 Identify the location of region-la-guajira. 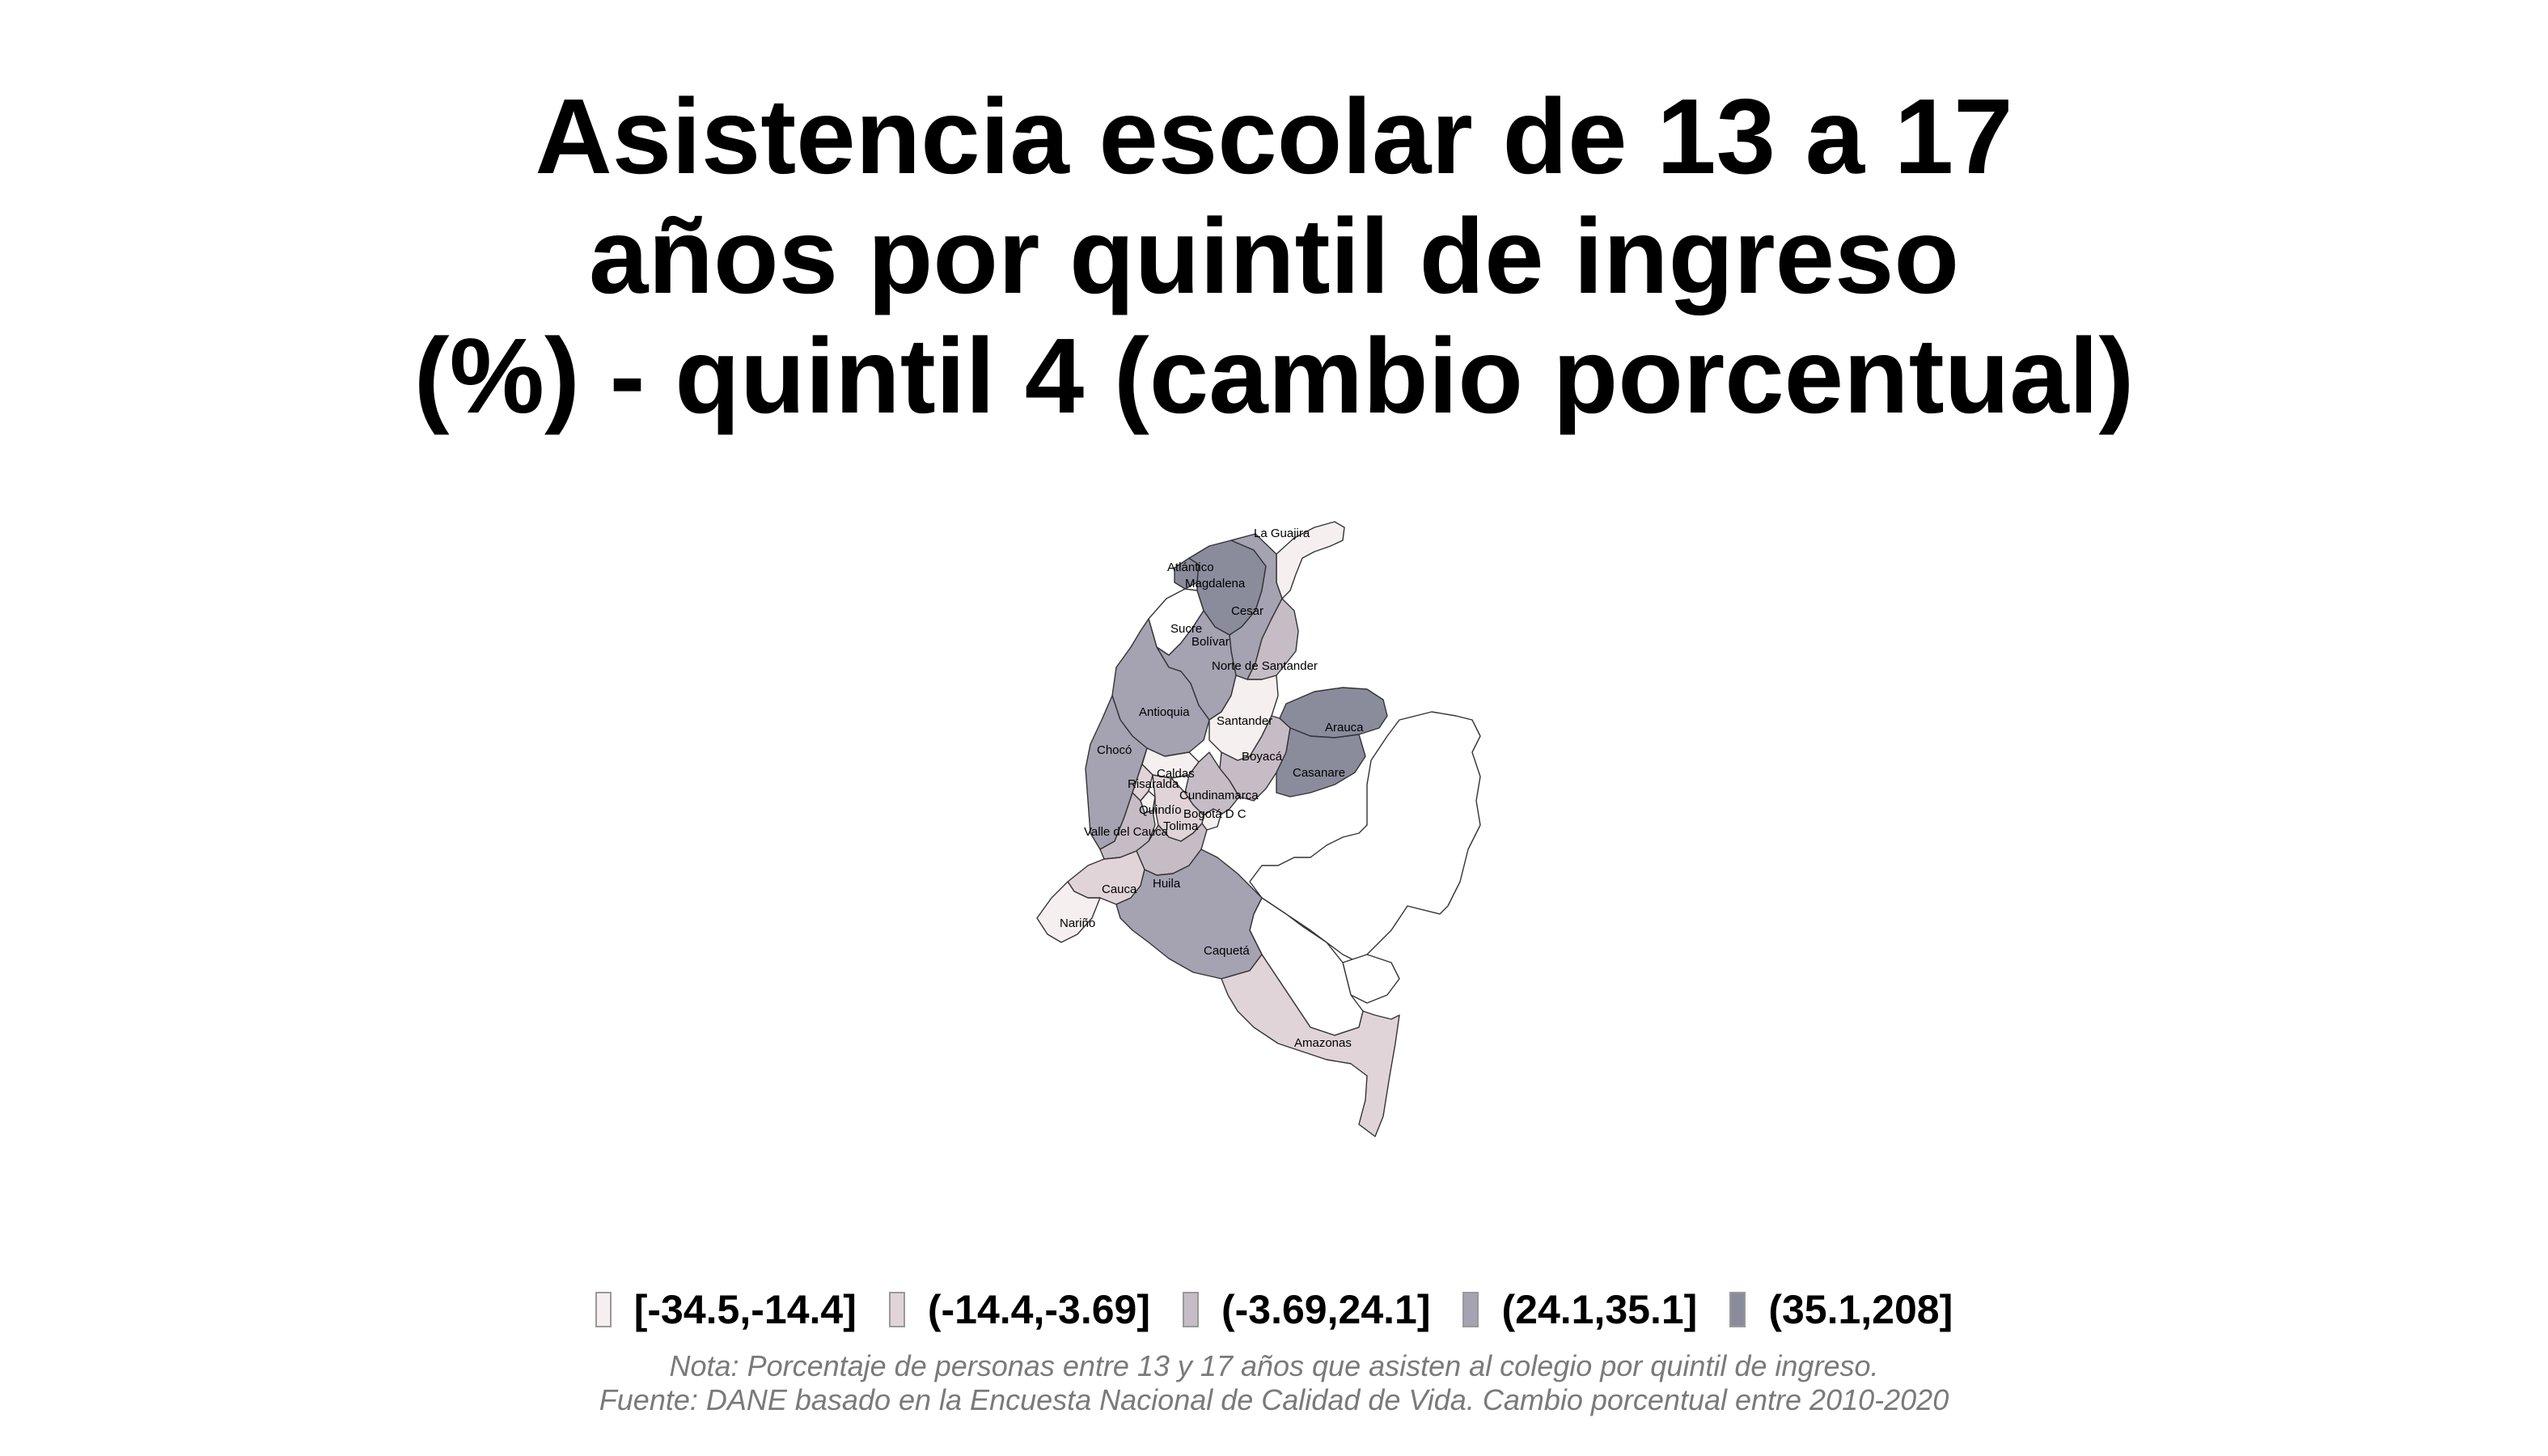
(1310, 560).